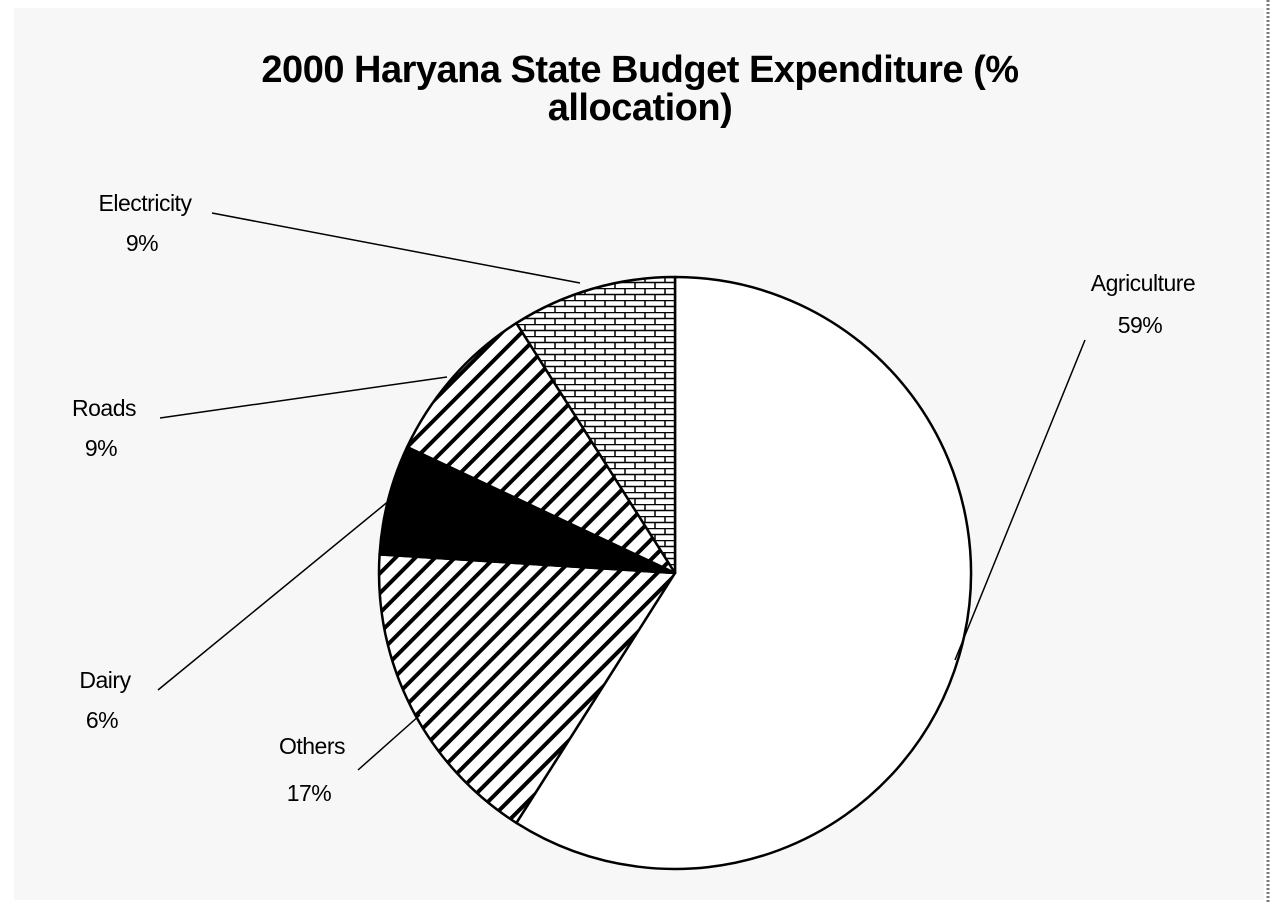  What do you see at coordinates (309, 793) in the screenshot?
I see `slice-value-label: 17%` at bounding box center [309, 793].